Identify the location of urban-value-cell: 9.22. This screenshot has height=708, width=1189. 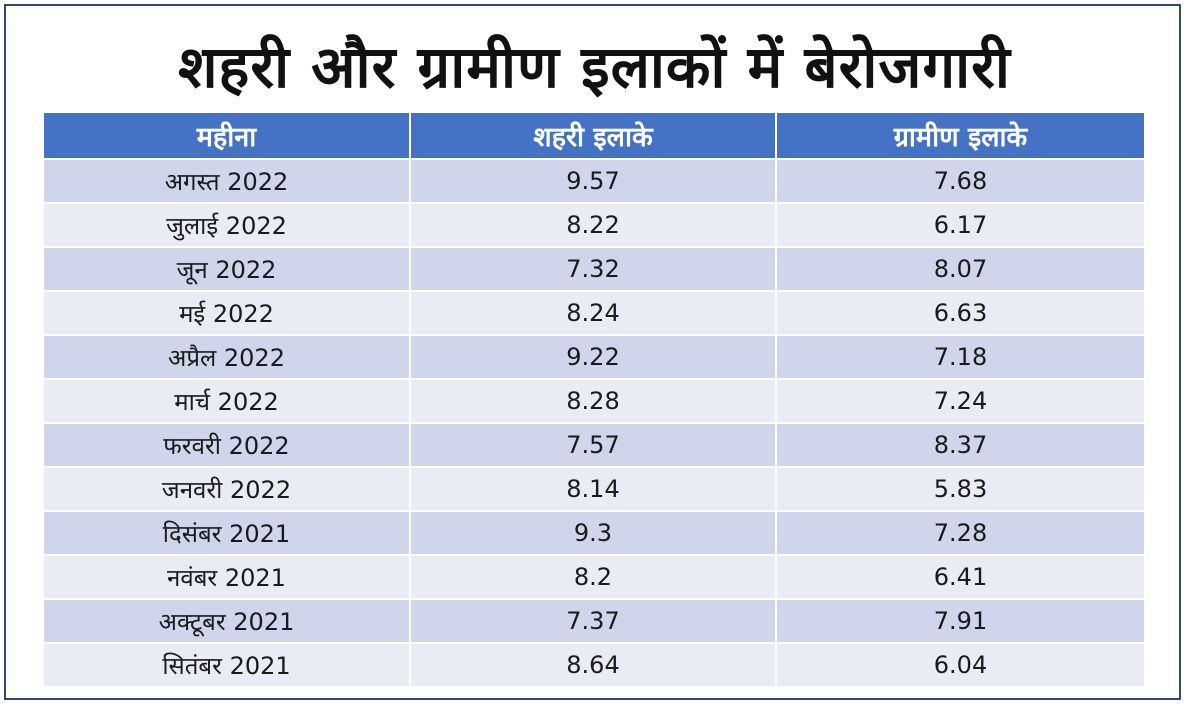
(593, 357).